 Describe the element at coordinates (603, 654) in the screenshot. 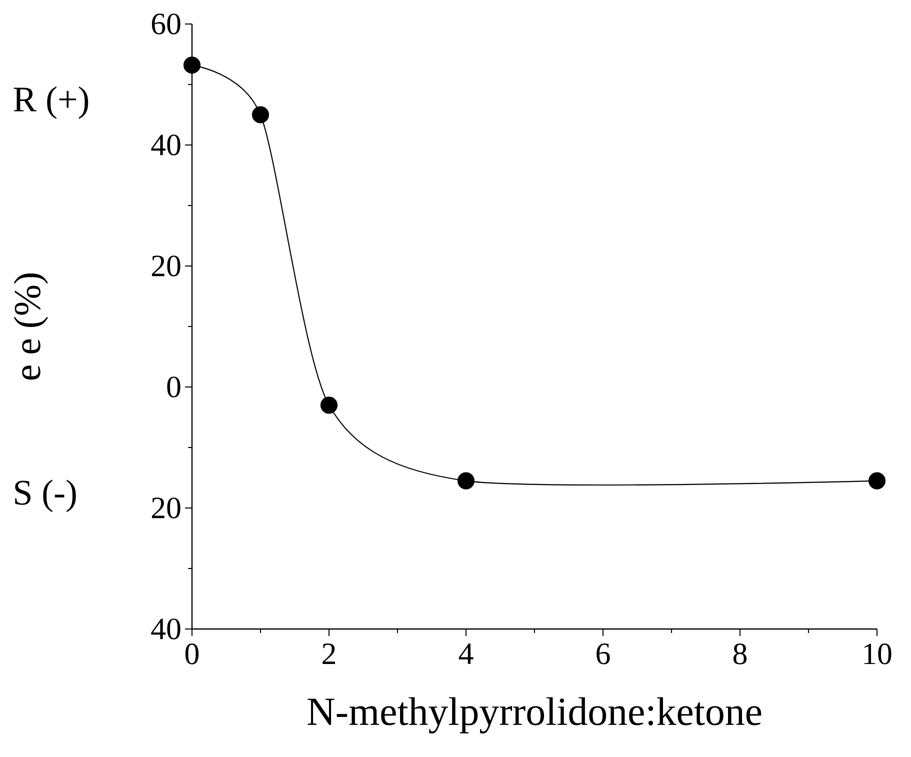

I see `x-tick-label: 6` at that location.